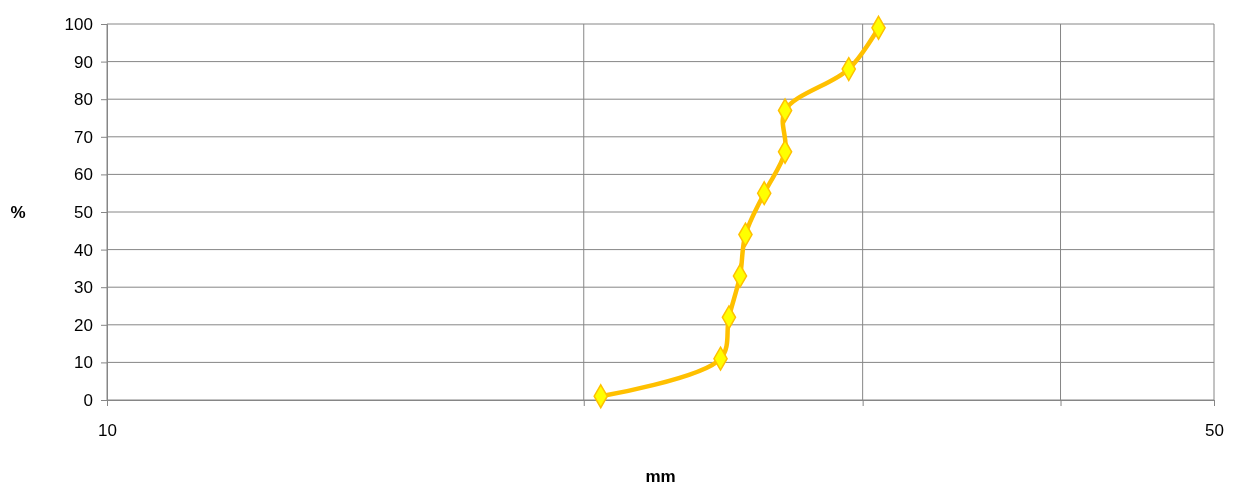  What do you see at coordinates (18, 212) in the screenshot?
I see `y-axis-title: %` at bounding box center [18, 212].